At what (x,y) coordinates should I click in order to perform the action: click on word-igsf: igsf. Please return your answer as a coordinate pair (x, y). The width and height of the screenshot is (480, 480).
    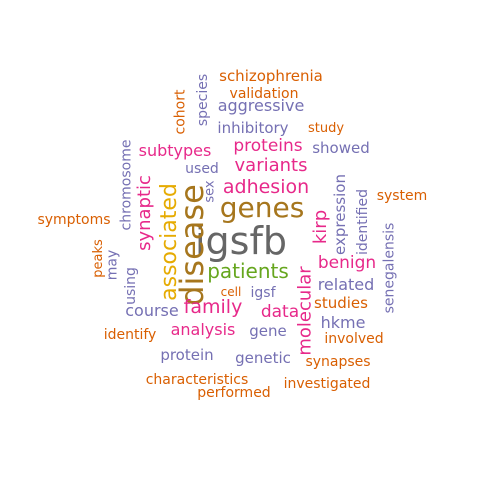
    Looking at the image, I should click on (263, 293).